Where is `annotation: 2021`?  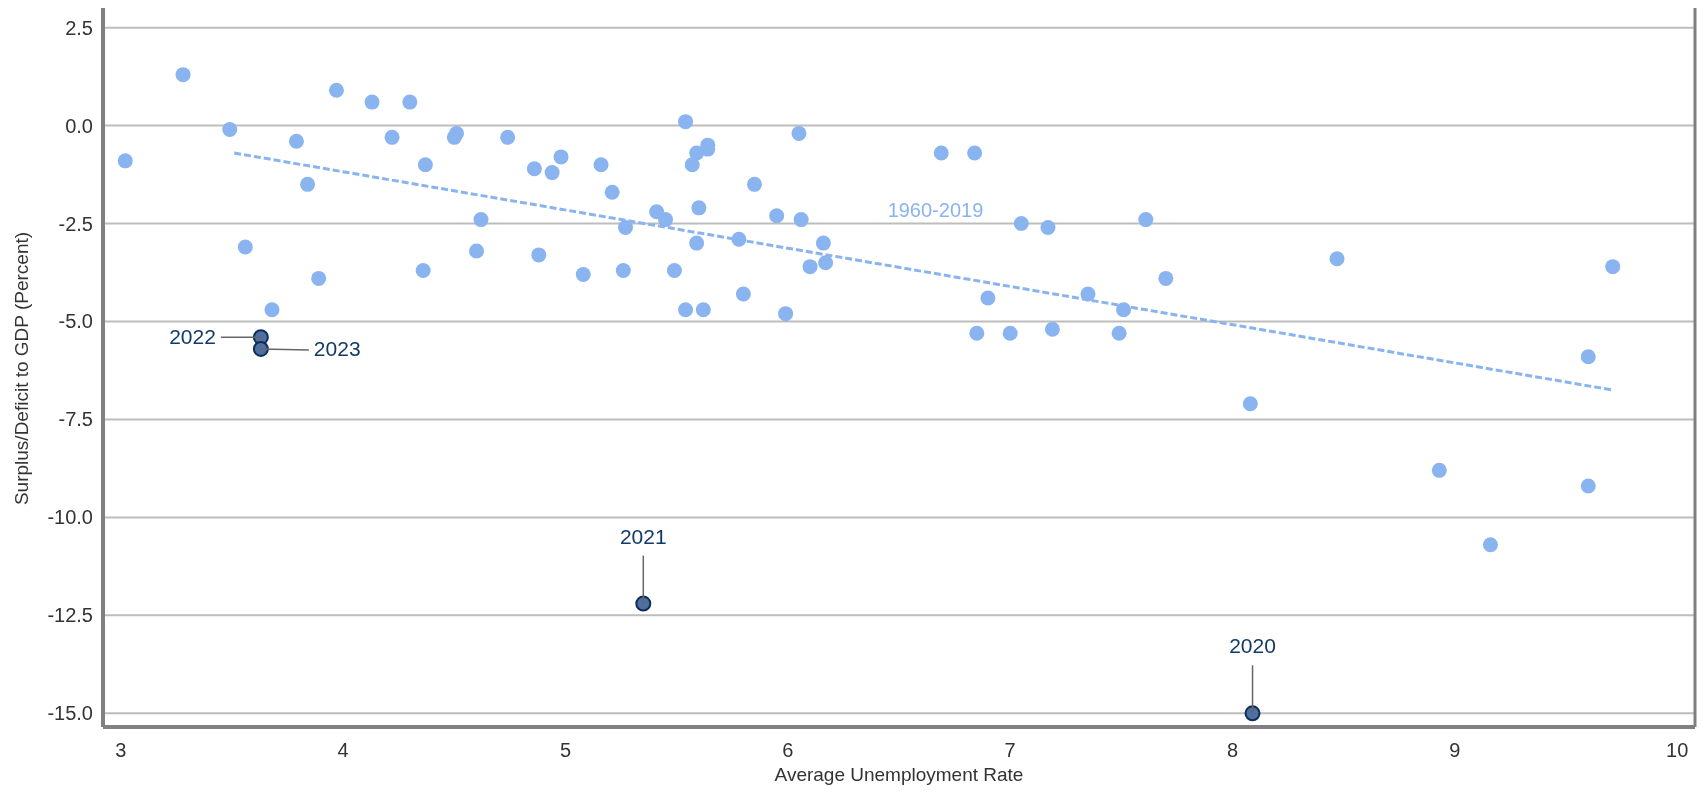
annotation: 2021 is located at coordinates (643, 536).